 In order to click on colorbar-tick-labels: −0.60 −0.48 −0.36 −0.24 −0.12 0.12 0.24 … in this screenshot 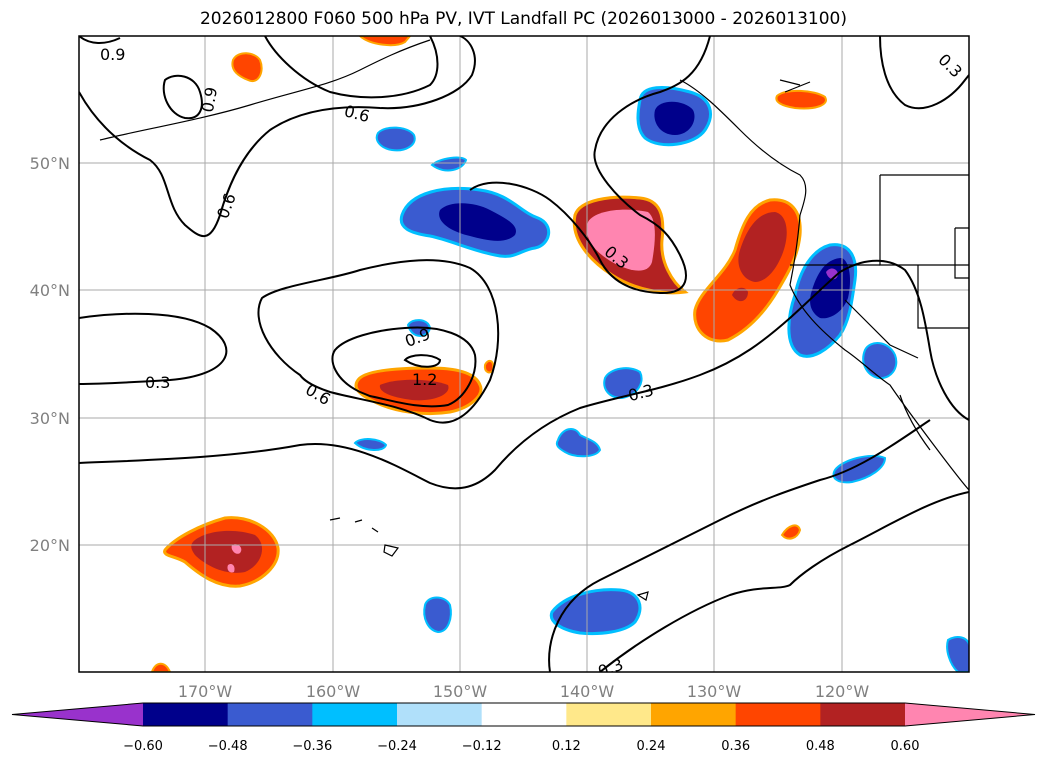, I will do `click(521, 746)`.